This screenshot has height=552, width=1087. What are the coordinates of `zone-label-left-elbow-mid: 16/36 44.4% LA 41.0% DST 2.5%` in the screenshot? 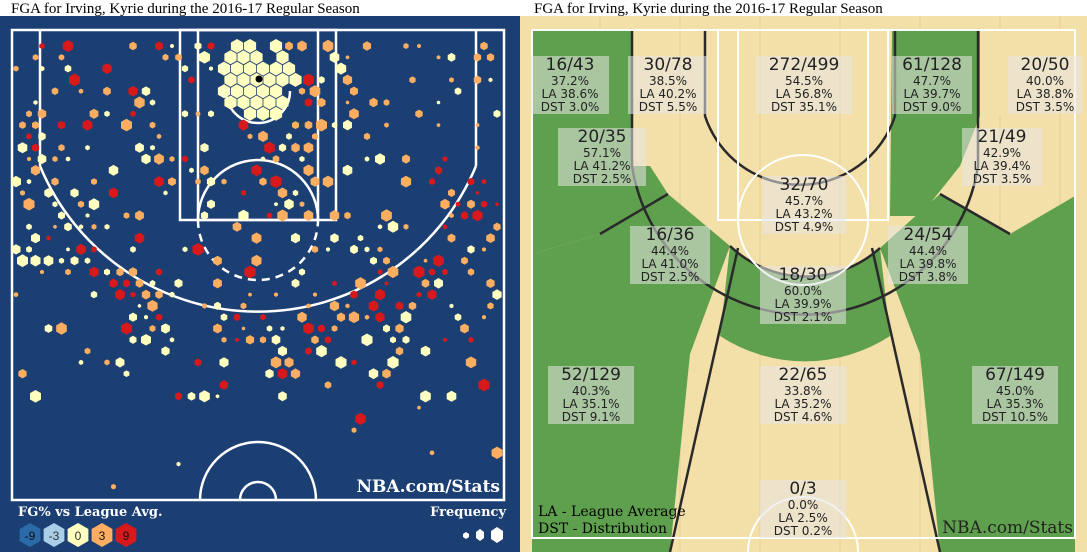 It's located at (670, 255).